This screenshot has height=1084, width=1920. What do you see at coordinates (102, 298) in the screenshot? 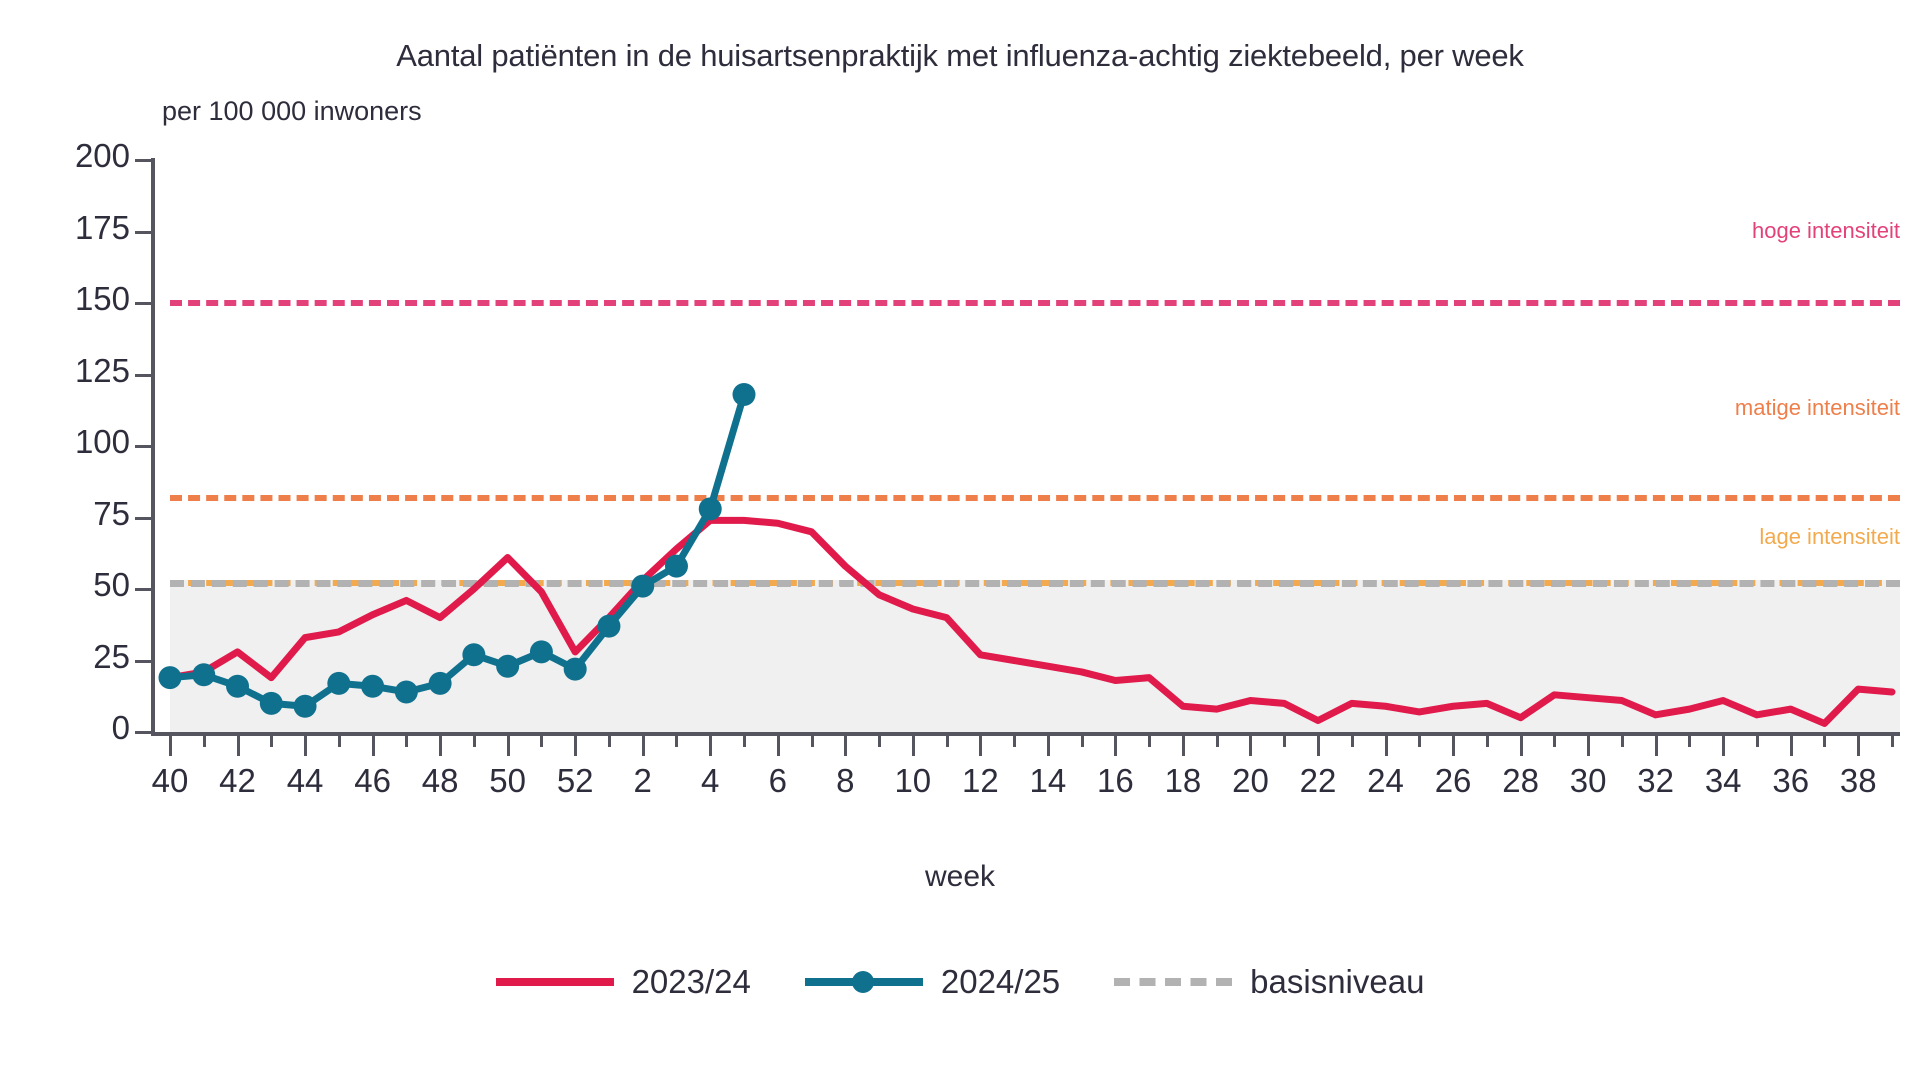
I see `y-tick-label: 150` at bounding box center [102, 298].